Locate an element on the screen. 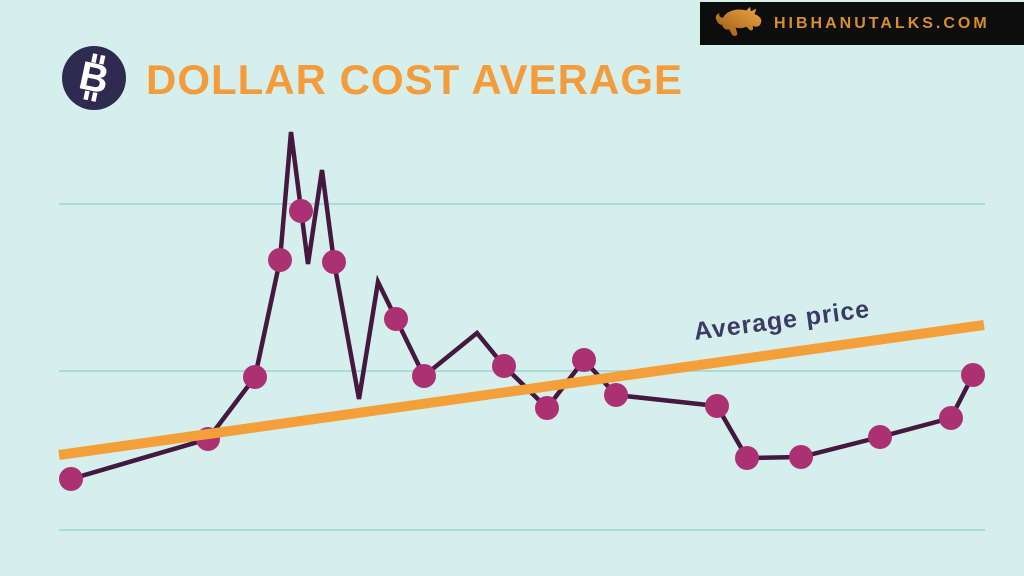  brand-banner: HIBHANUTALKS.COM is located at coordinates (862, 23).